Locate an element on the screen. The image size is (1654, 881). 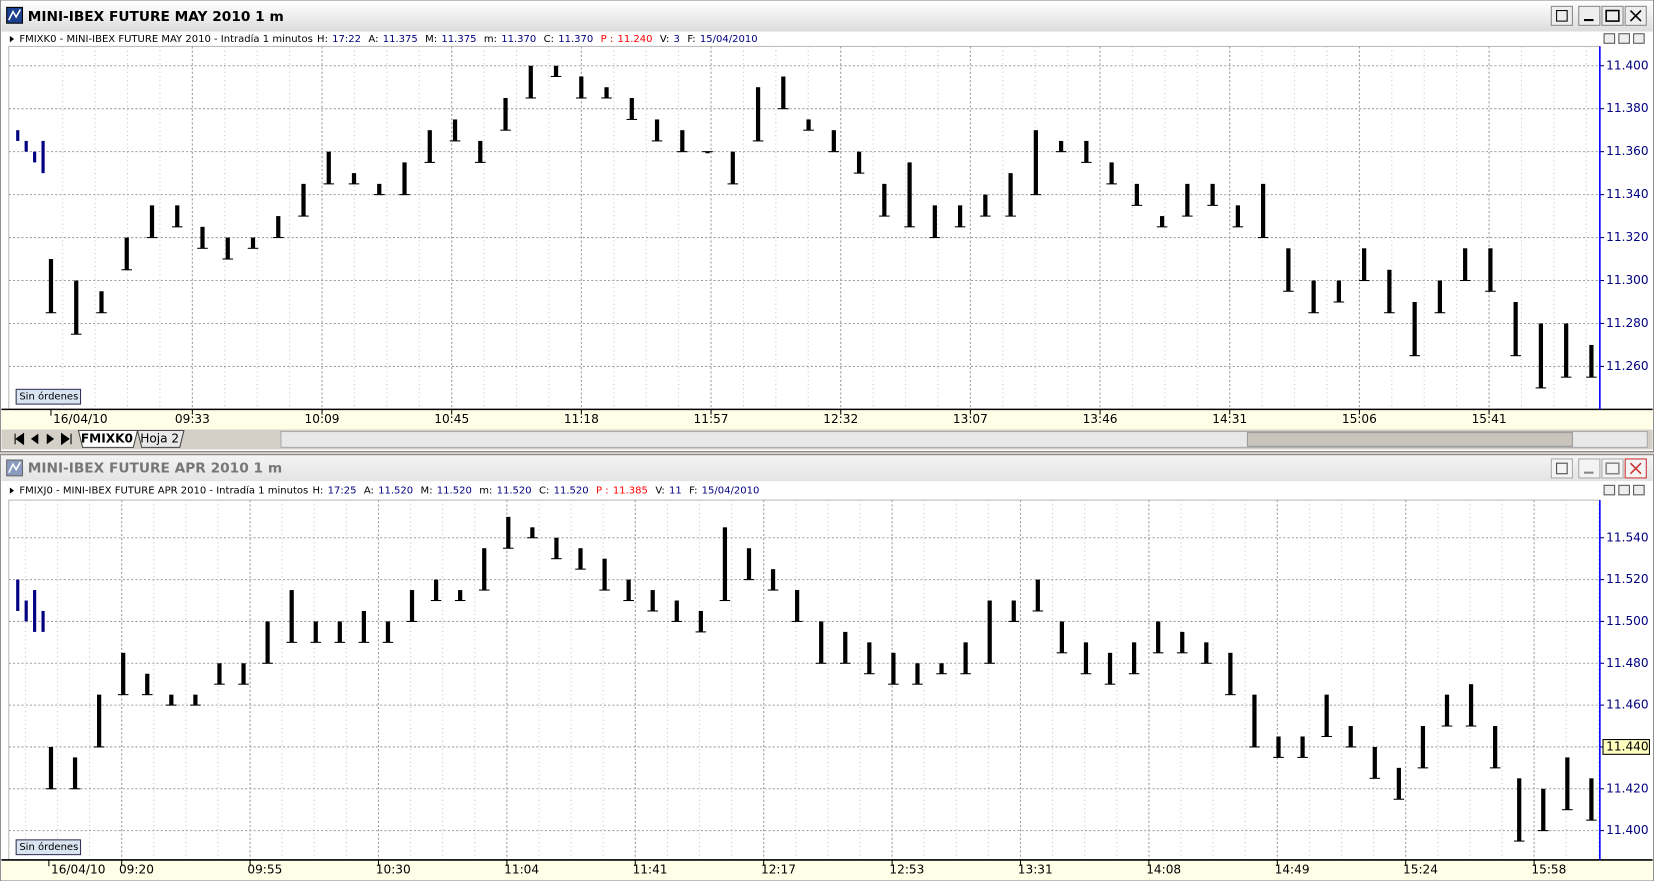
y-tick-label: 11.480 is located at coordinates (1627, 663).